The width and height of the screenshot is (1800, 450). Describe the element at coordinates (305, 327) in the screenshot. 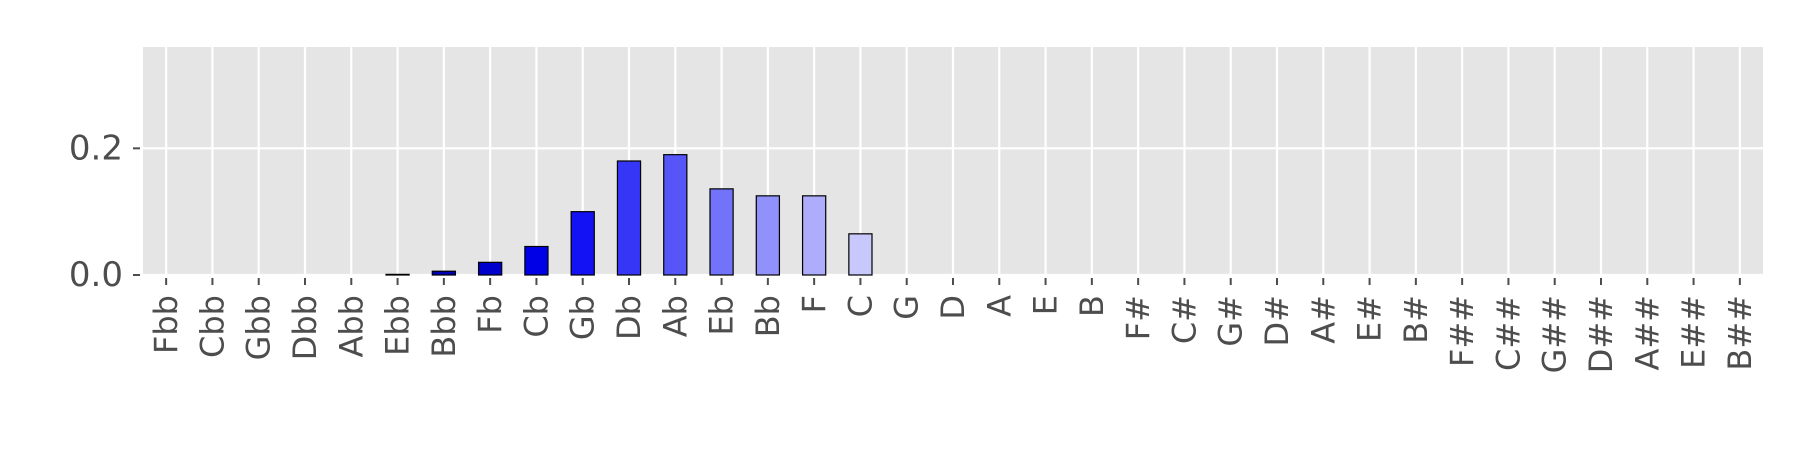

I see `x-tick-label: Dbb` at that location.